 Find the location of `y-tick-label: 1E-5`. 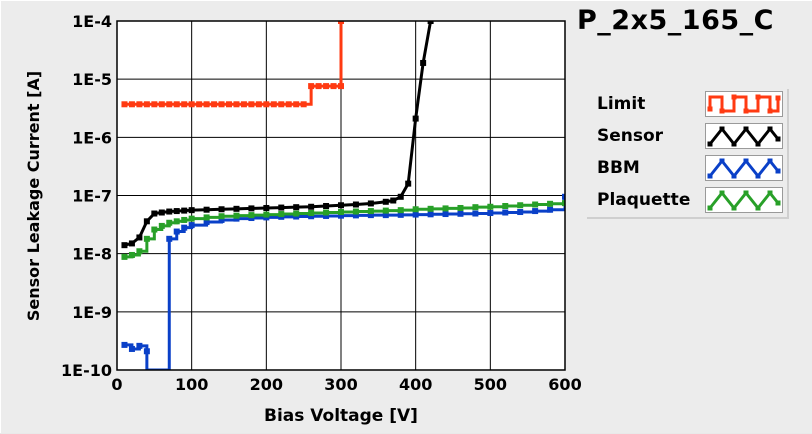

y-tick-label: 1E-5 is located at coordinates (92, 79).